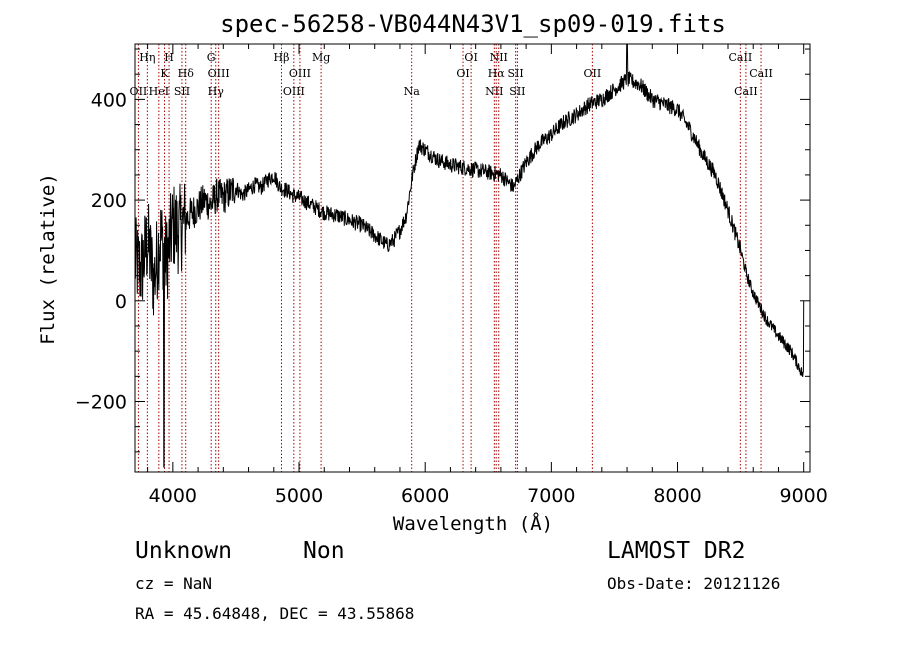 This screenshot has height=649, width=900. What do you see at coordinates (173, 496) in the screenshot?
I see `x-tick-label: 4000` at bounding box center [173, 496].